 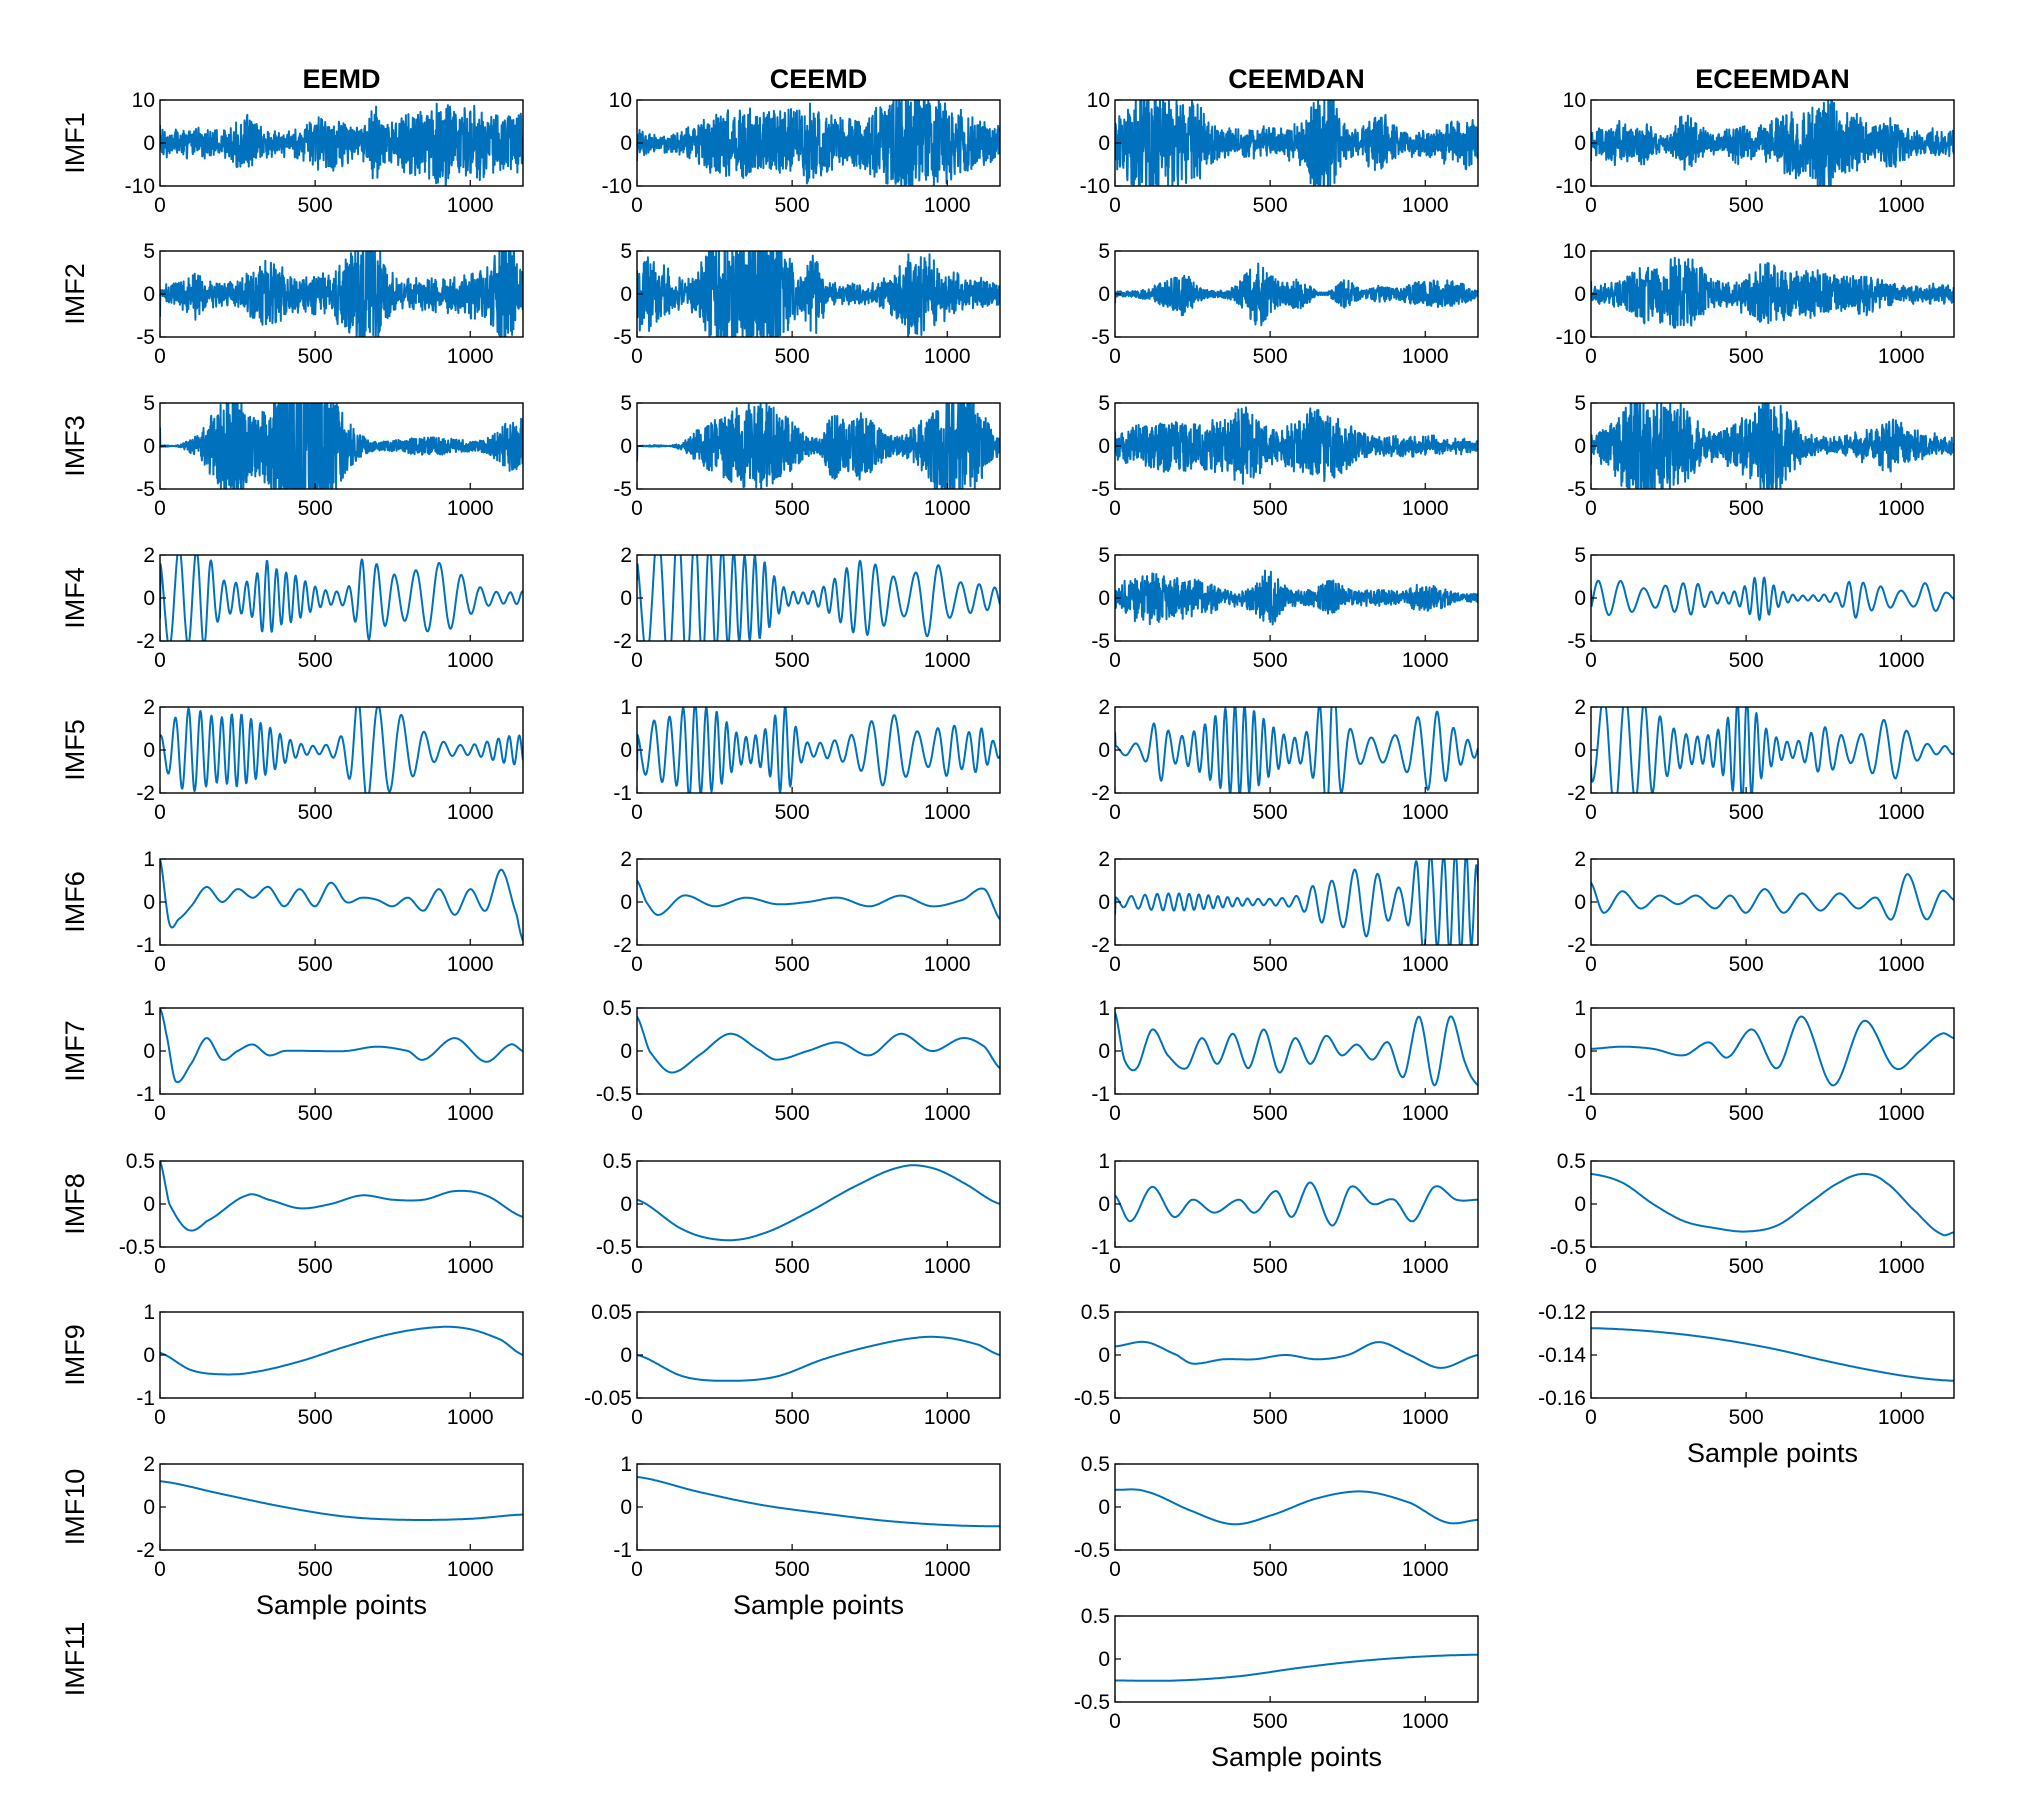 What do you see at coordinates (341, 598) in the screenshot?
I see `series-line-eemd-imf4` at bounding box center [341, 598].